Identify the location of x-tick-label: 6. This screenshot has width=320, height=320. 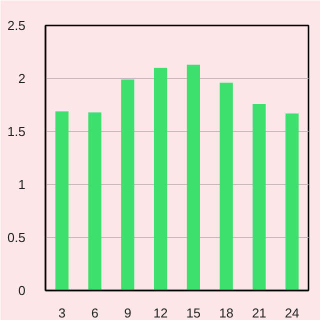
(94, 313).